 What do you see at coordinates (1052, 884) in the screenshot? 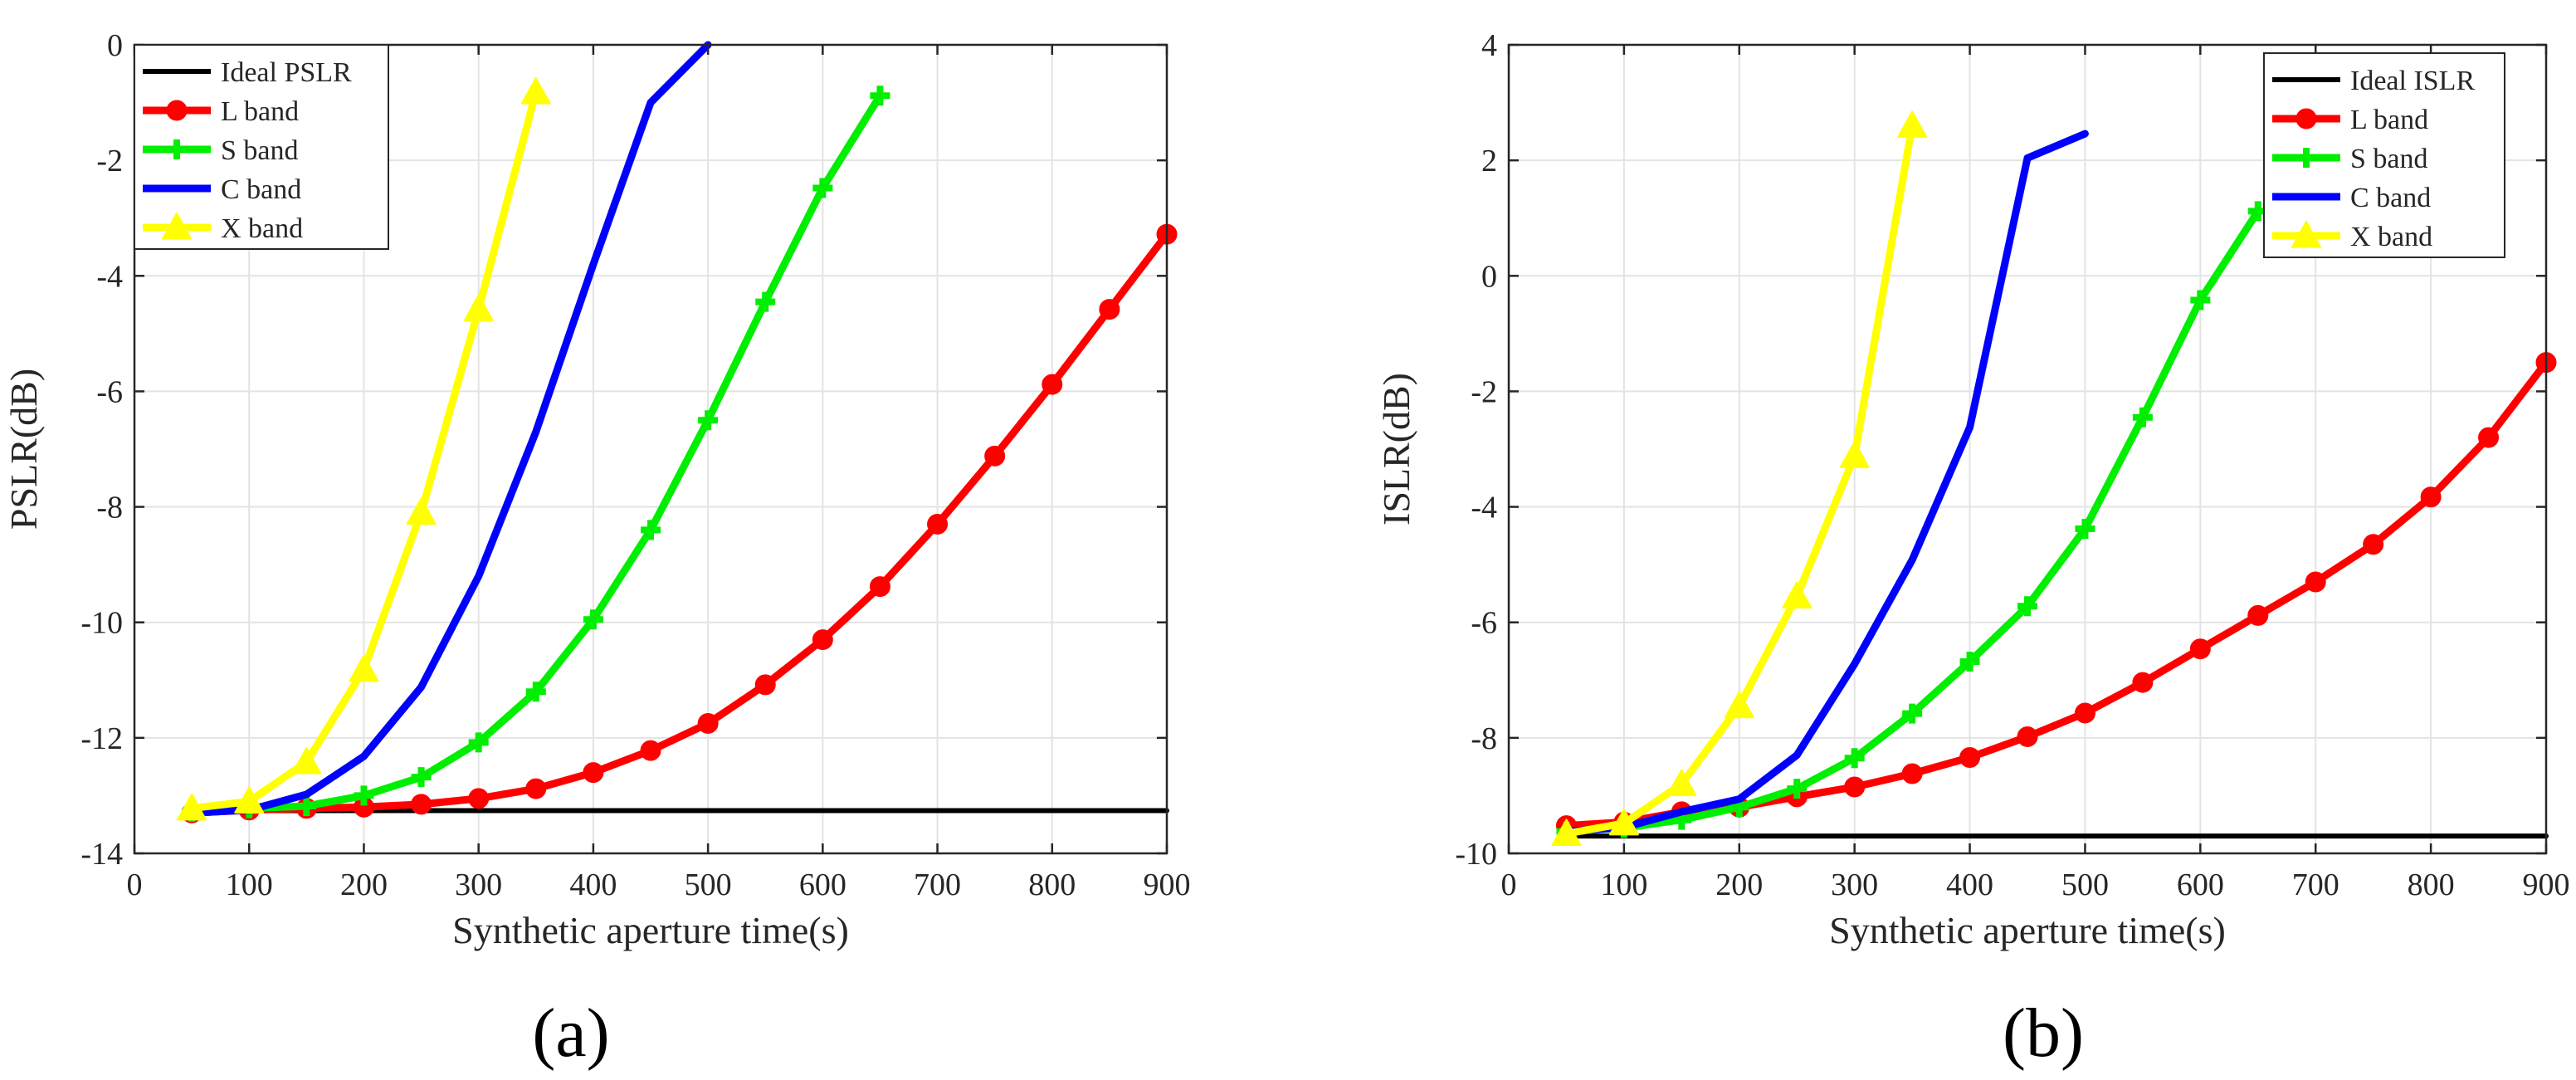
I see `x-tick-label: 800` at bounding box center [1052, 884].